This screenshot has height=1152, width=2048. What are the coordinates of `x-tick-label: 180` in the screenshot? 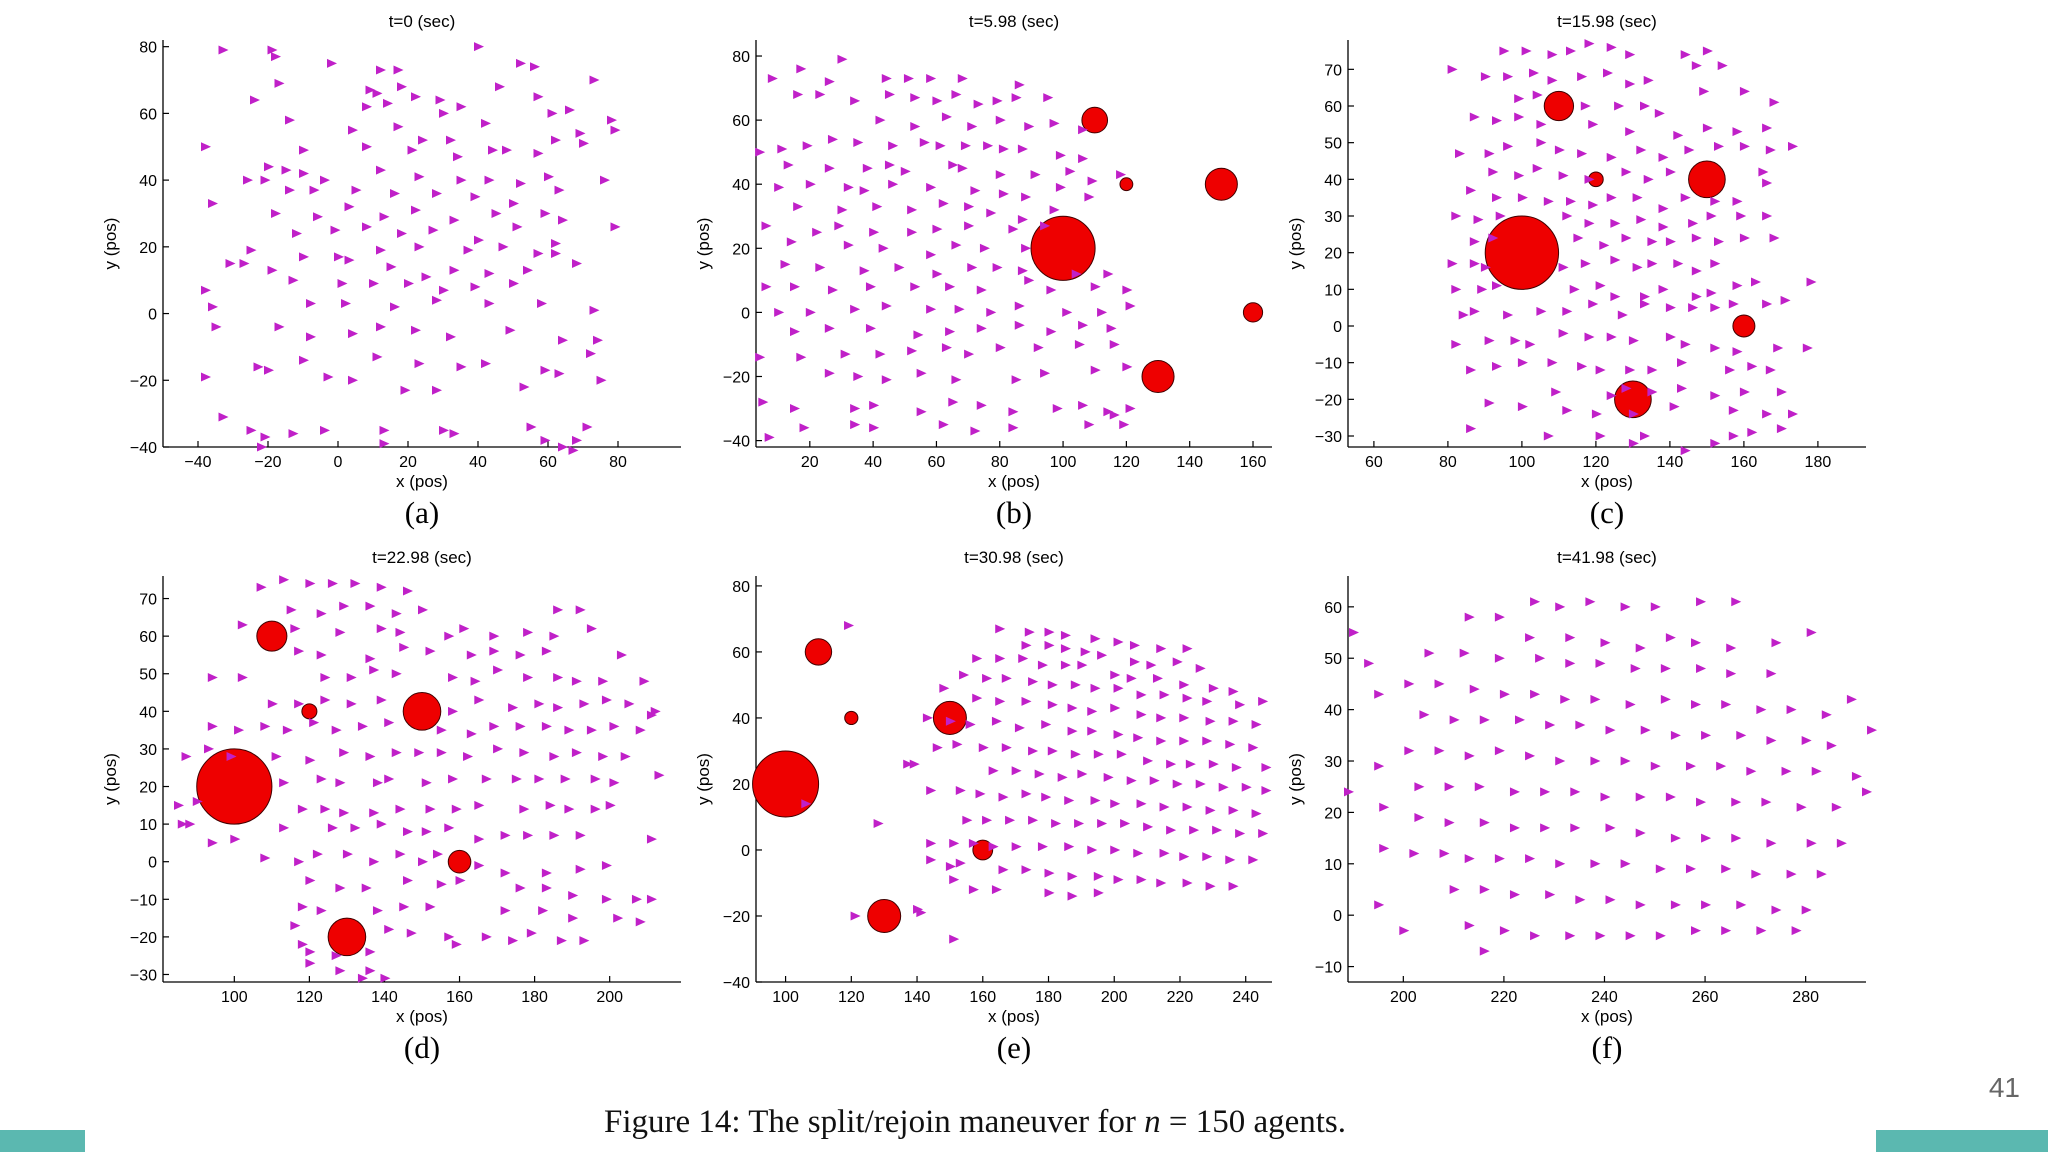 It's located at (534, 997).